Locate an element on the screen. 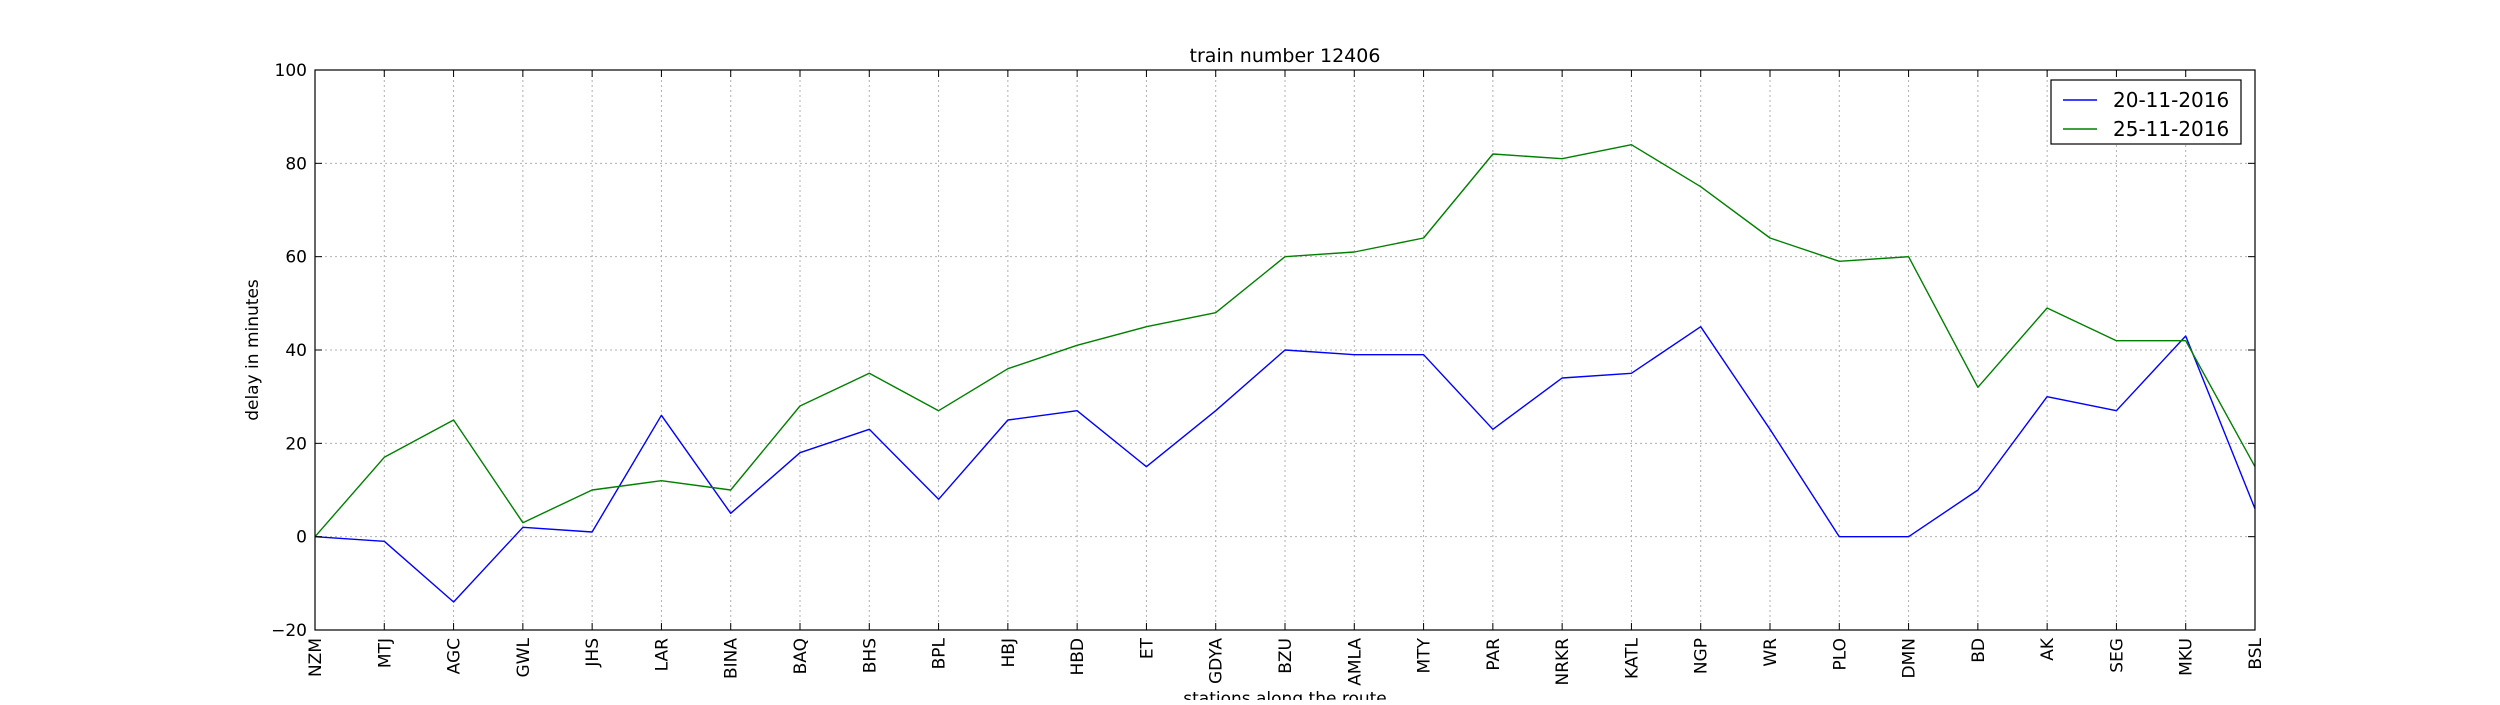 The image size is (2500, 705). x-tick-label: AGC is located at coordinates (455, 656).